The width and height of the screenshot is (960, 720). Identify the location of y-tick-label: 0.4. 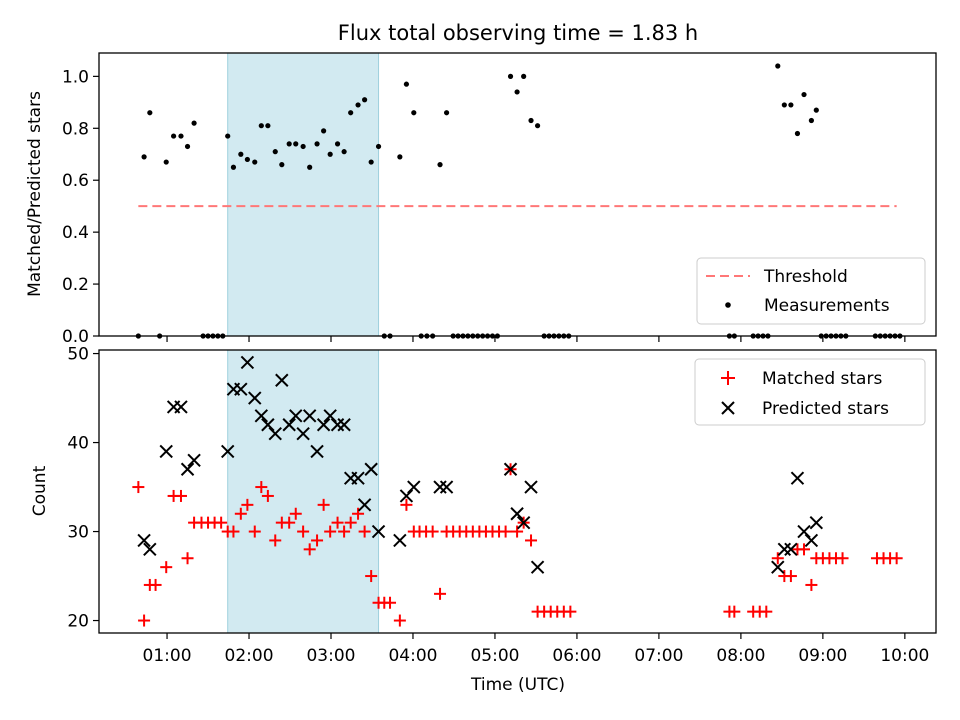
(75, 233).